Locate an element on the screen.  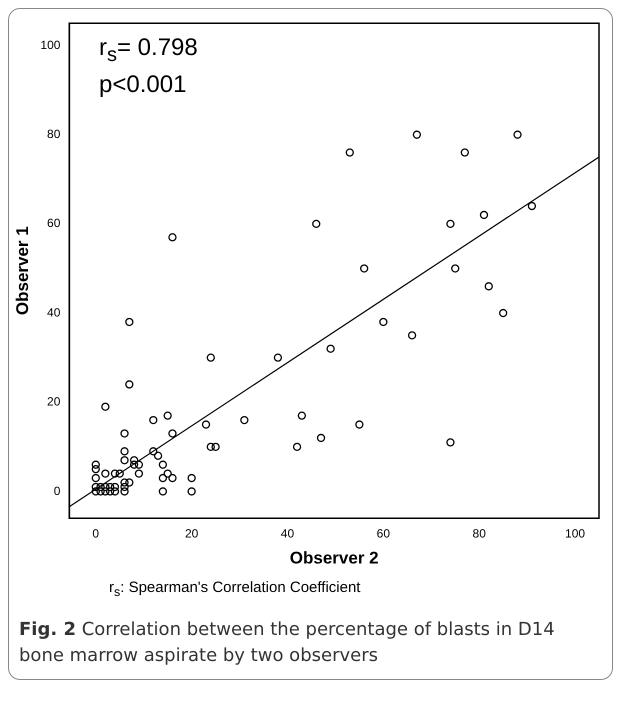
annotation: p<0.001 is located at coordinates (143, 85).